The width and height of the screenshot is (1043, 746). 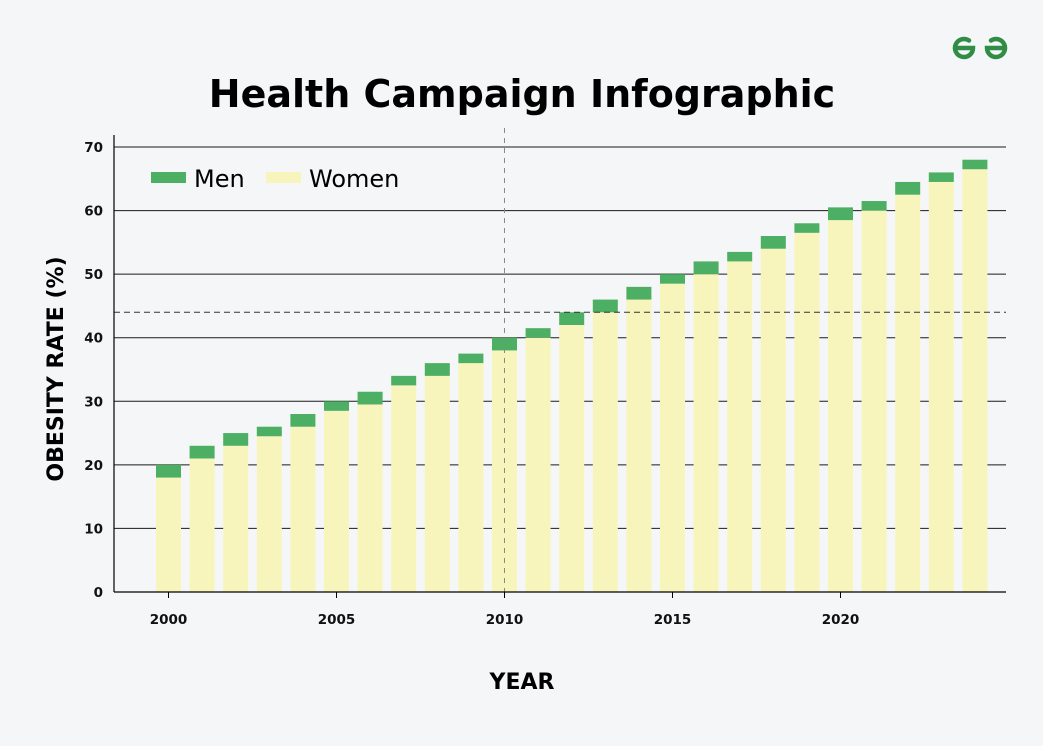 I want to click on bar-men-2020, so click(x=840, y=214).